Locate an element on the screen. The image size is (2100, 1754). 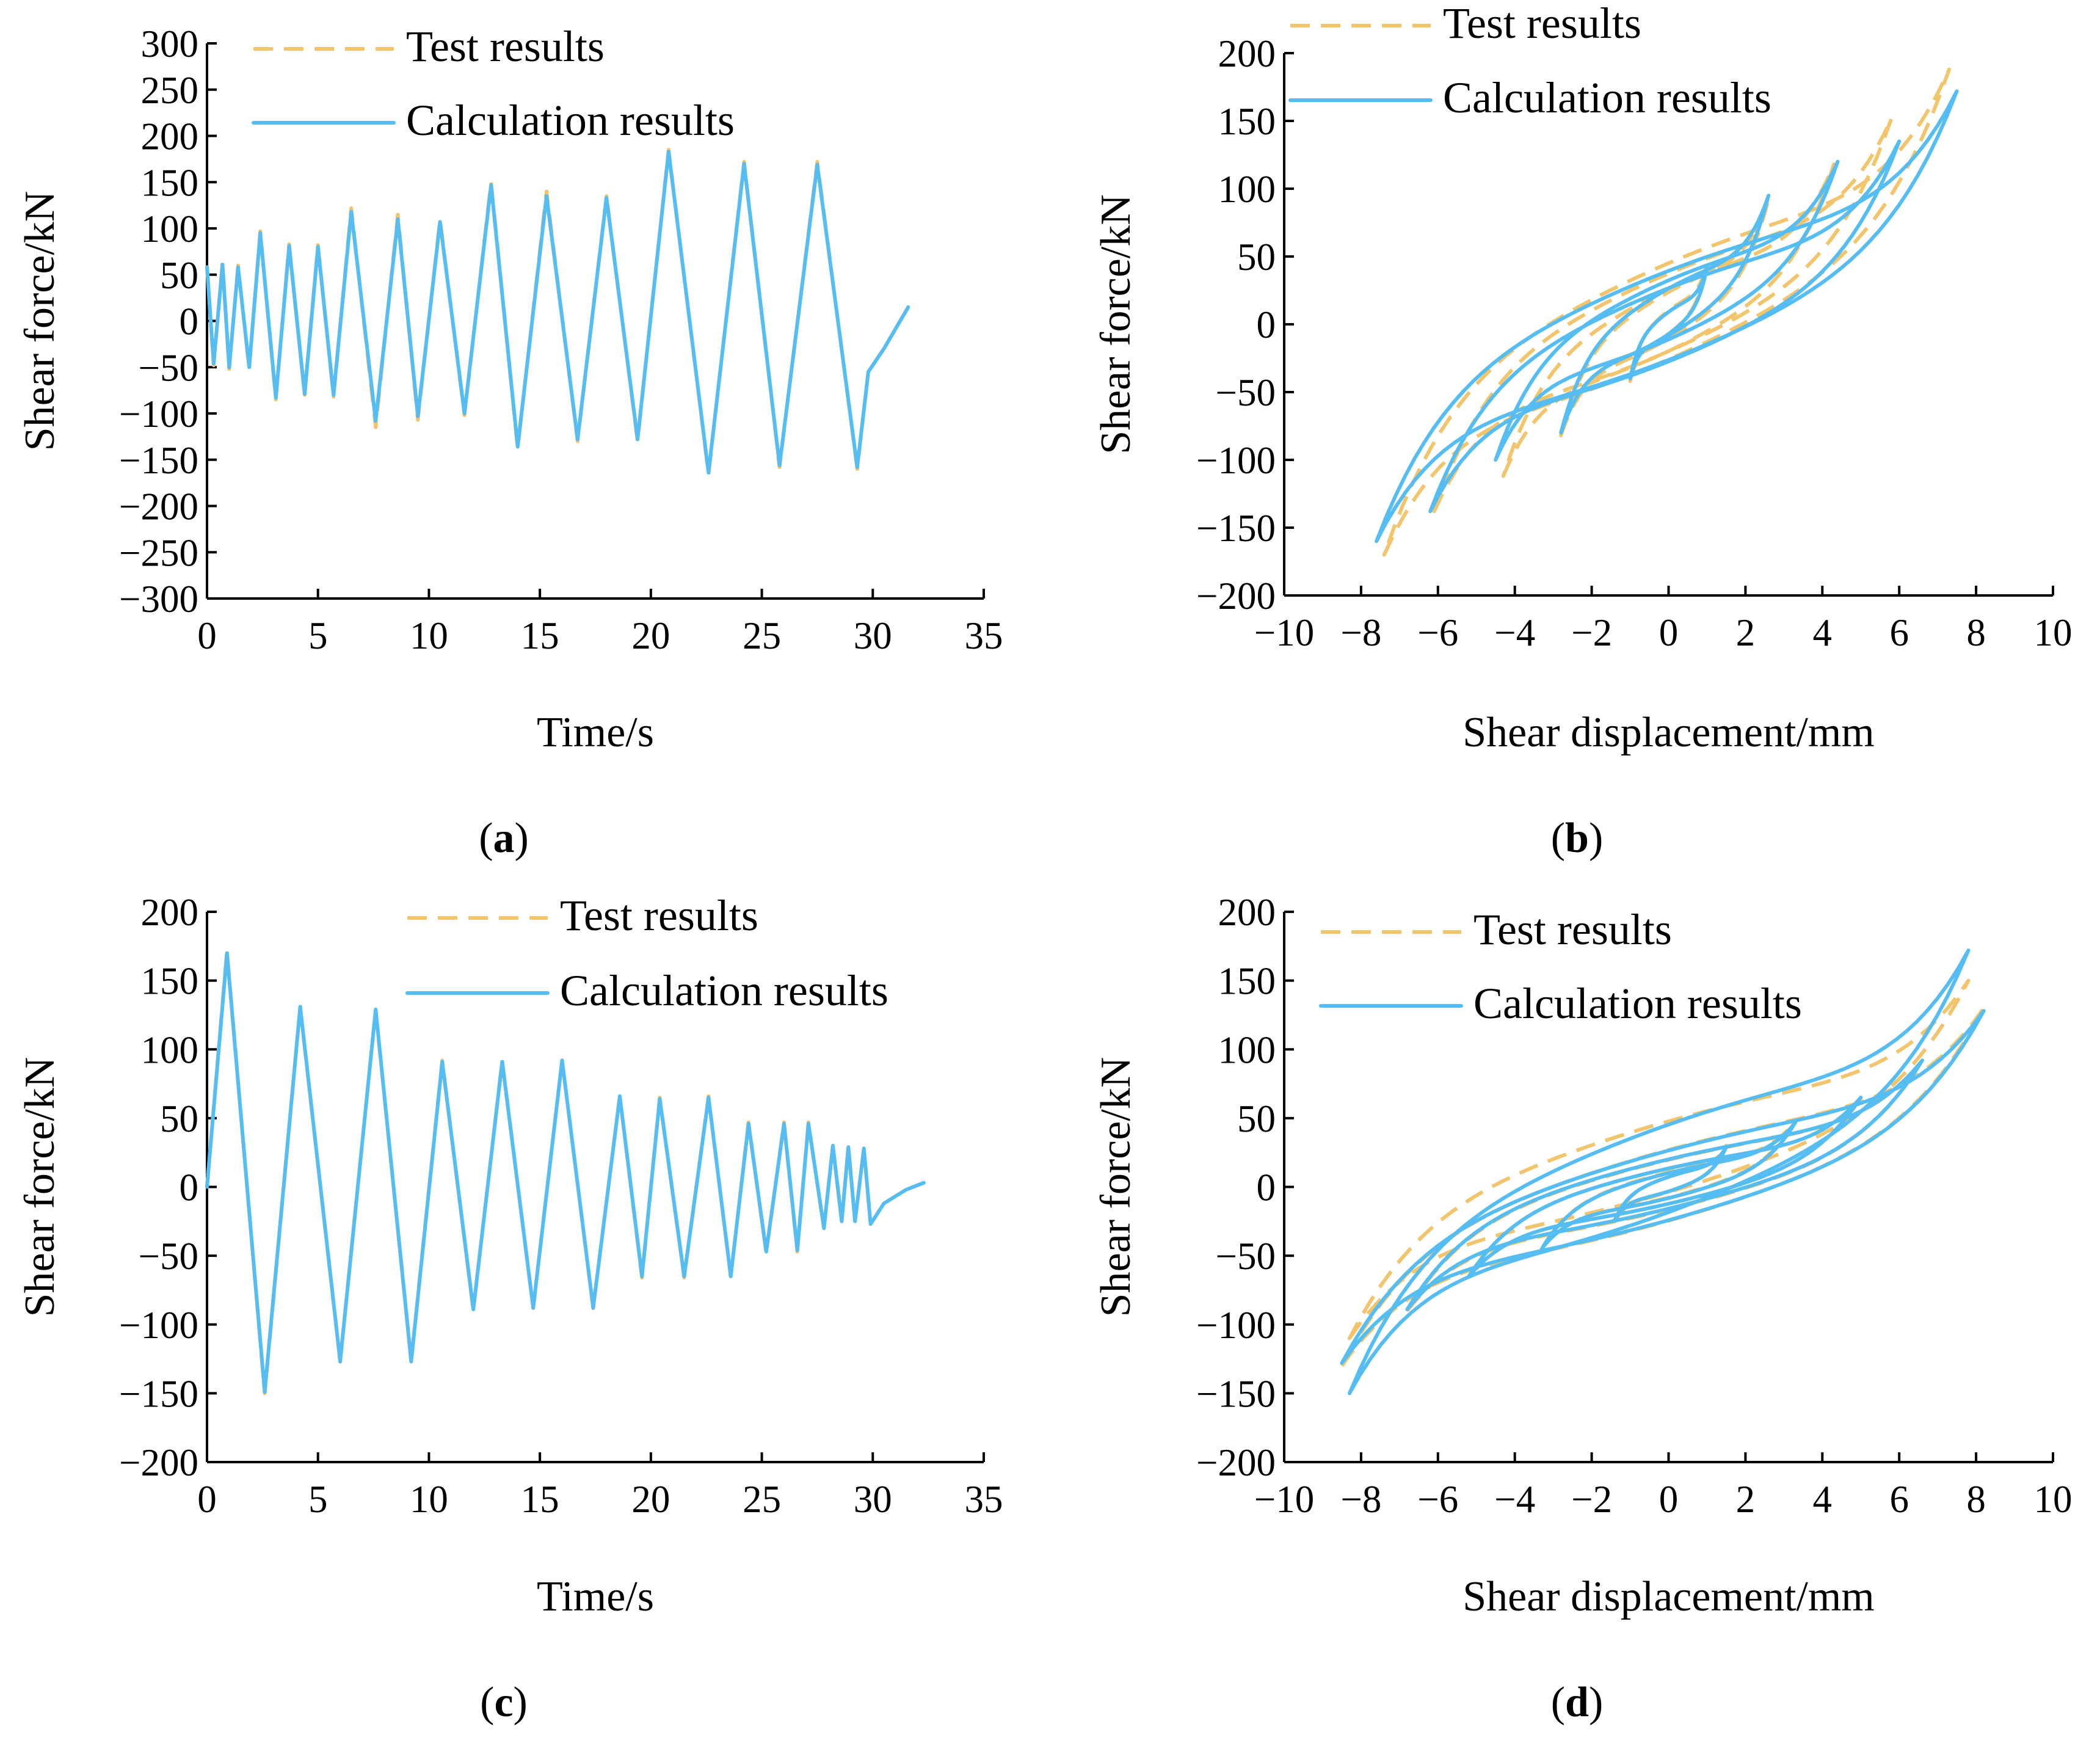
caption-letter: c is located at coordinates (503, 1702).